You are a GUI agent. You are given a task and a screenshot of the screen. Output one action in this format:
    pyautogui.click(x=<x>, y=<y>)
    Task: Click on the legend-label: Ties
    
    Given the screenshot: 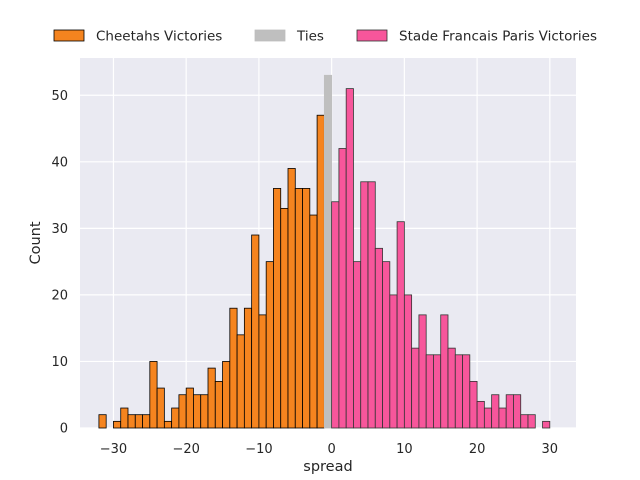 What is the action you would take?
    pyautogui.click(x=310, y=37)
    